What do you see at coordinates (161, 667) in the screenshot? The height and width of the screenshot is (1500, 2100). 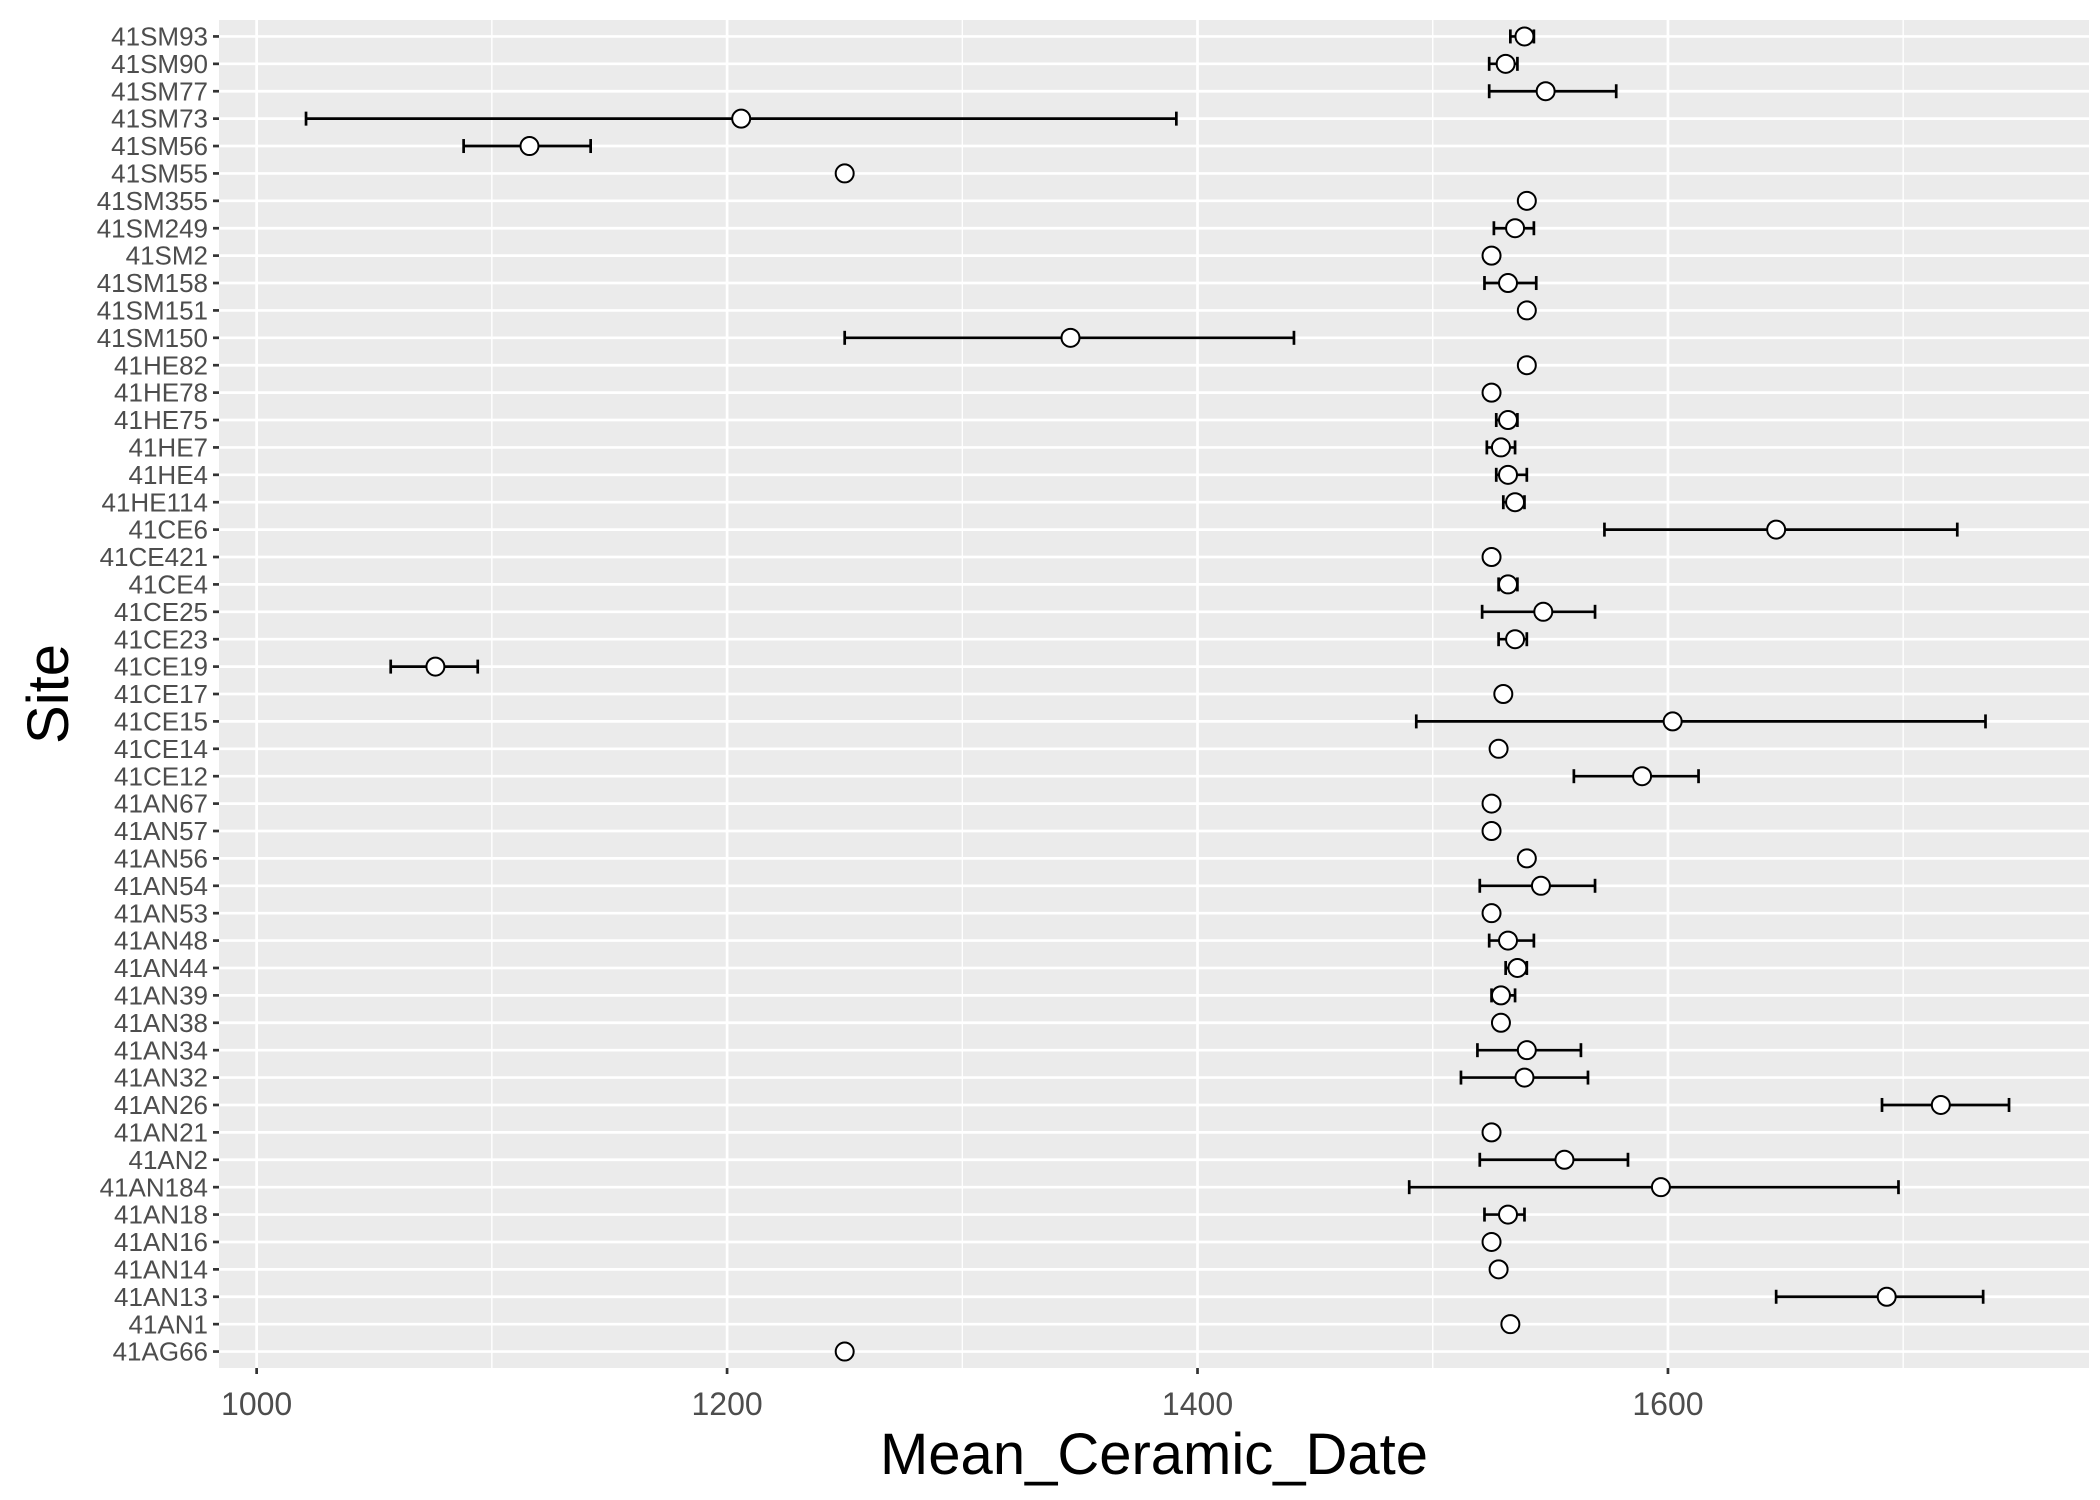 I see `y-tick-label: 41CE19` at bounding box center [161, 667].